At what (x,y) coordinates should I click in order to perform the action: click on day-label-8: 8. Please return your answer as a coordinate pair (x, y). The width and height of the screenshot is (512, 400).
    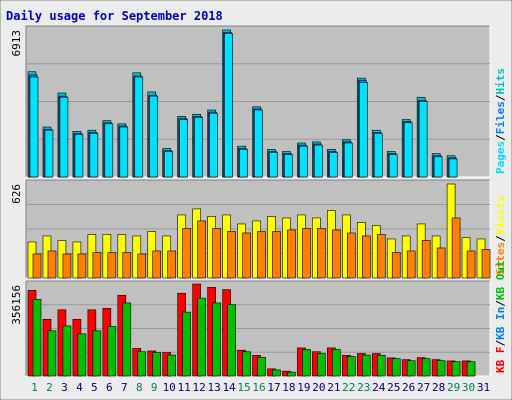
    Looking at the image, I should click on (139, 387).